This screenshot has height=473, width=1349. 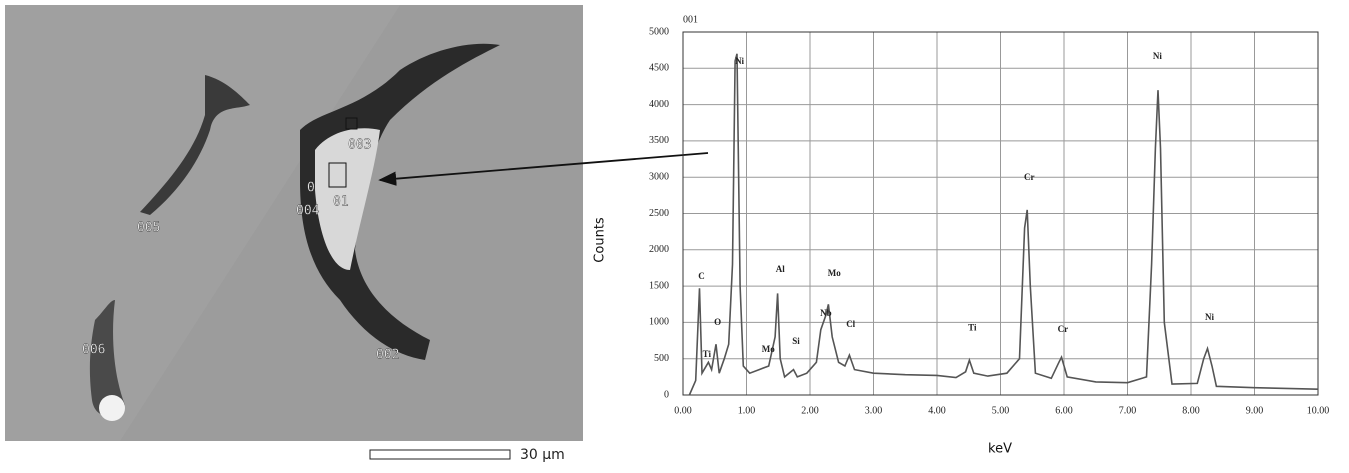 What do you see at coordinates (683, 410) in the screenshot?
I see `x-tick-label: 0.00` at bounding box center [683, 410].